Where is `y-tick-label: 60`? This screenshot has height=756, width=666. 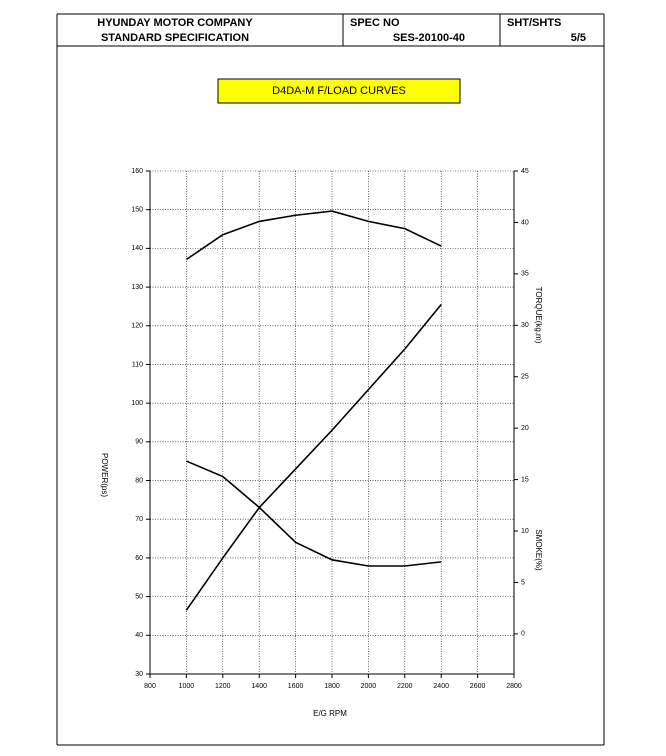
y-tick-label: 60 is located at coordinates (139, 558).